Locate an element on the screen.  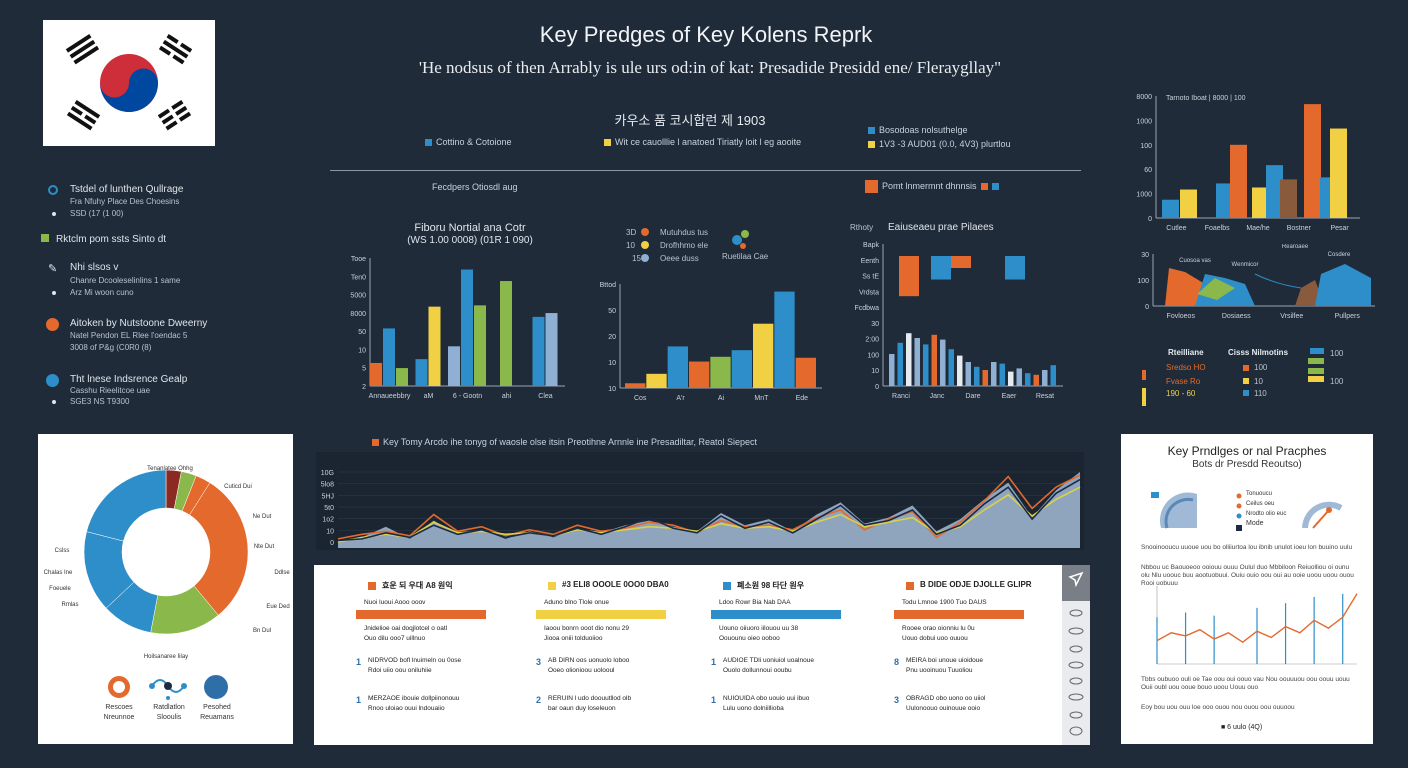
gauge-icon is located at coordinates (1322, 515).